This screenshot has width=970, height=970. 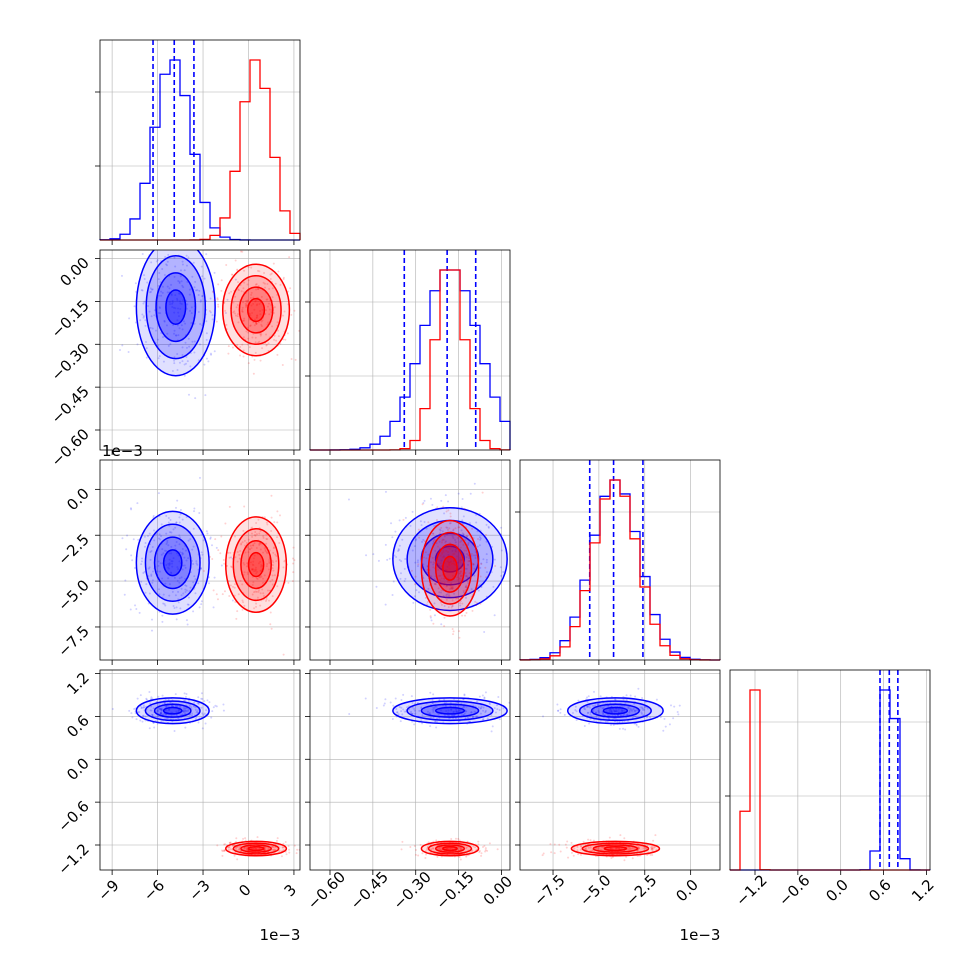 I want to click on x-tick-label: −6, so click(x=154, y=890).